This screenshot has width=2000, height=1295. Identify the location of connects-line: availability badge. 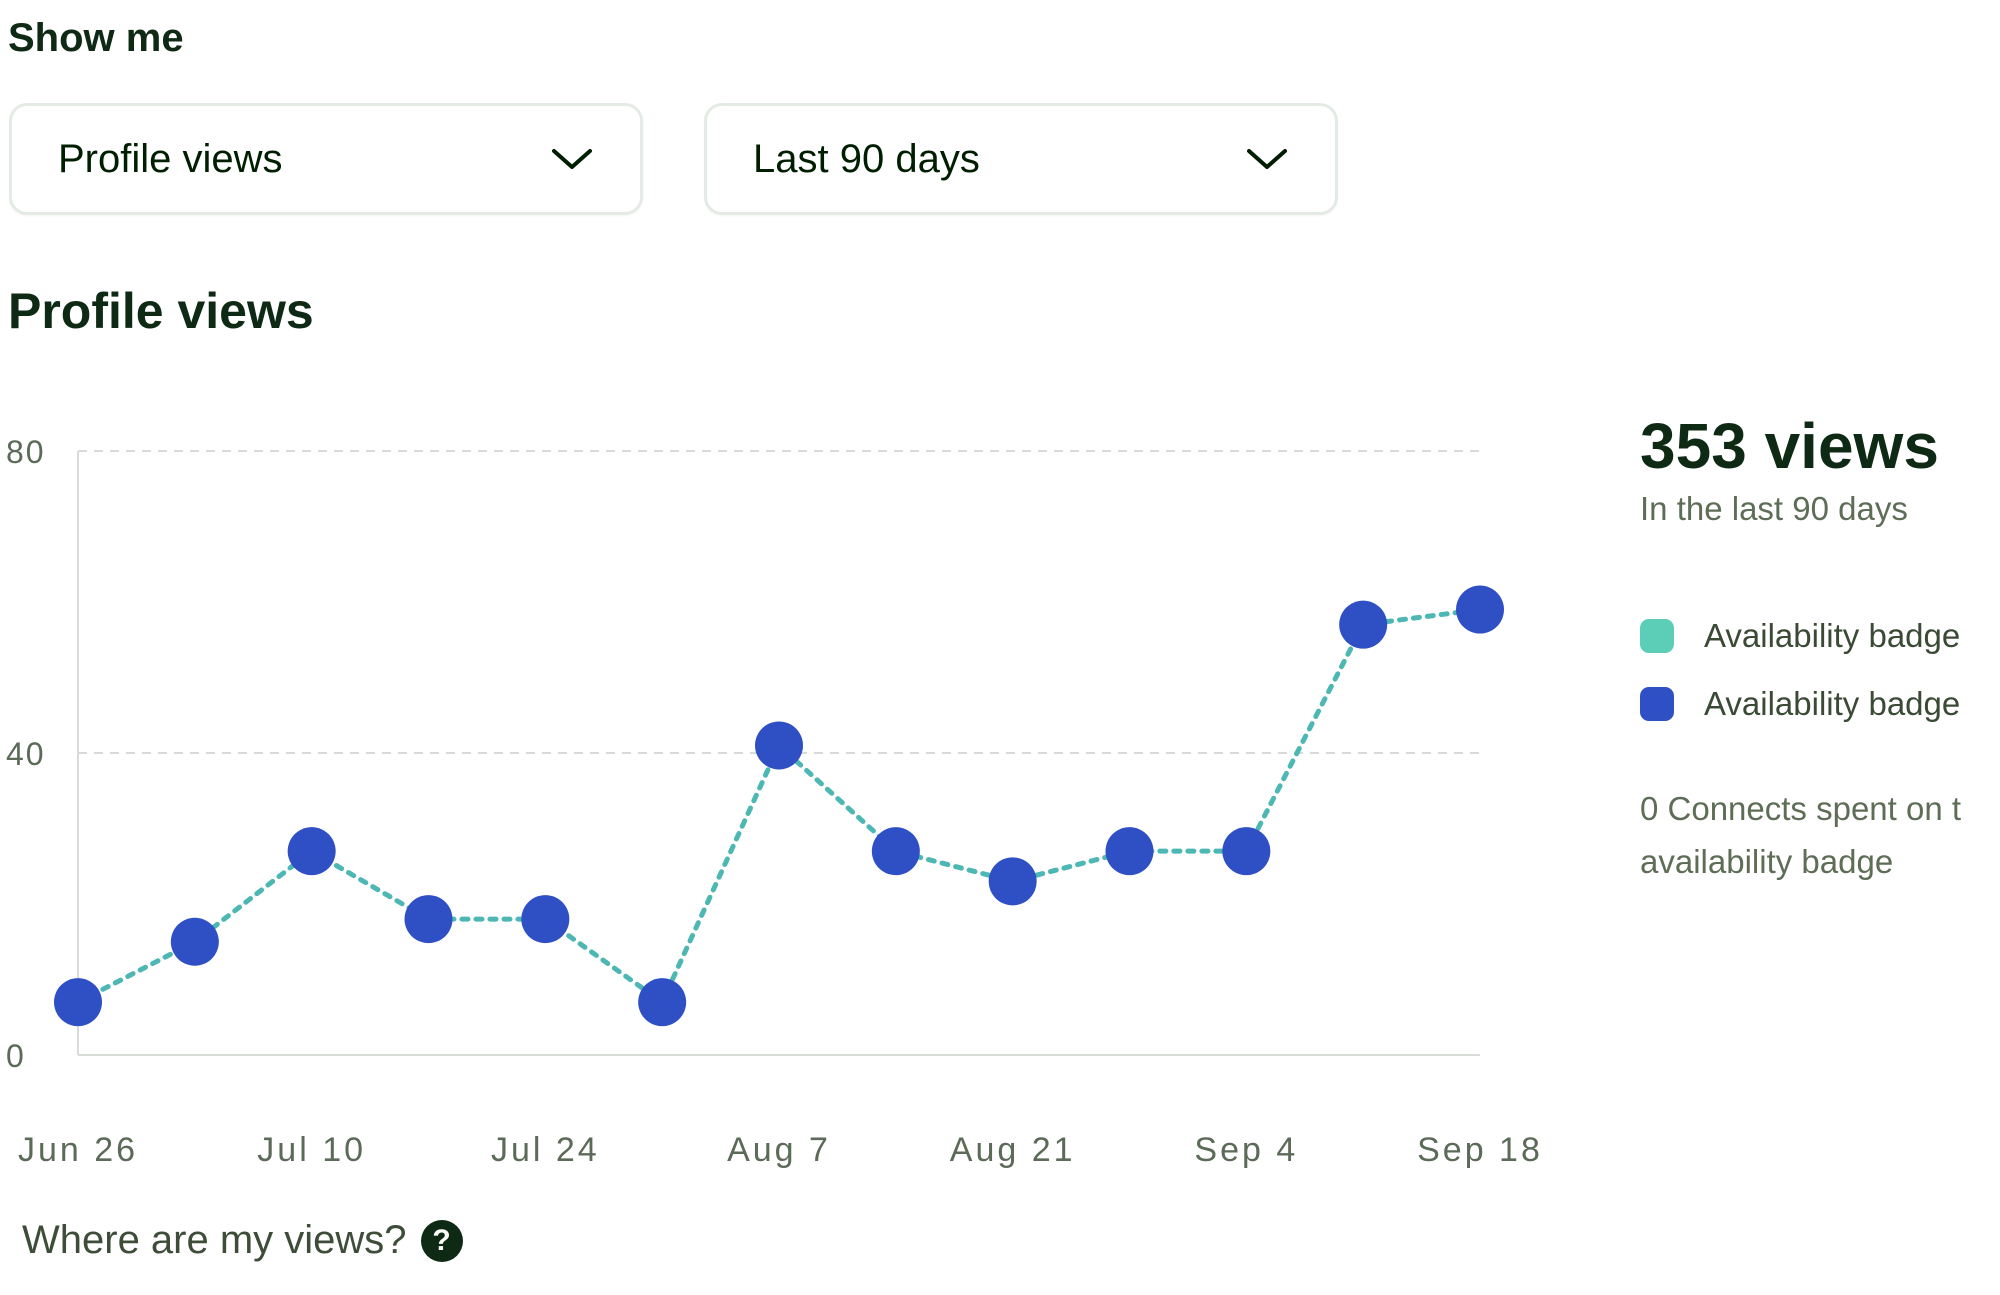
(1767, 861).